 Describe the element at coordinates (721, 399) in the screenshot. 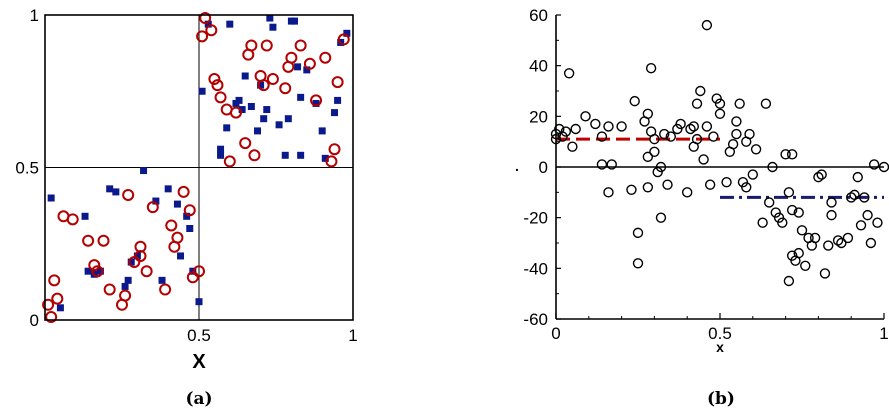

I see `b-caption: (b)` at that location.